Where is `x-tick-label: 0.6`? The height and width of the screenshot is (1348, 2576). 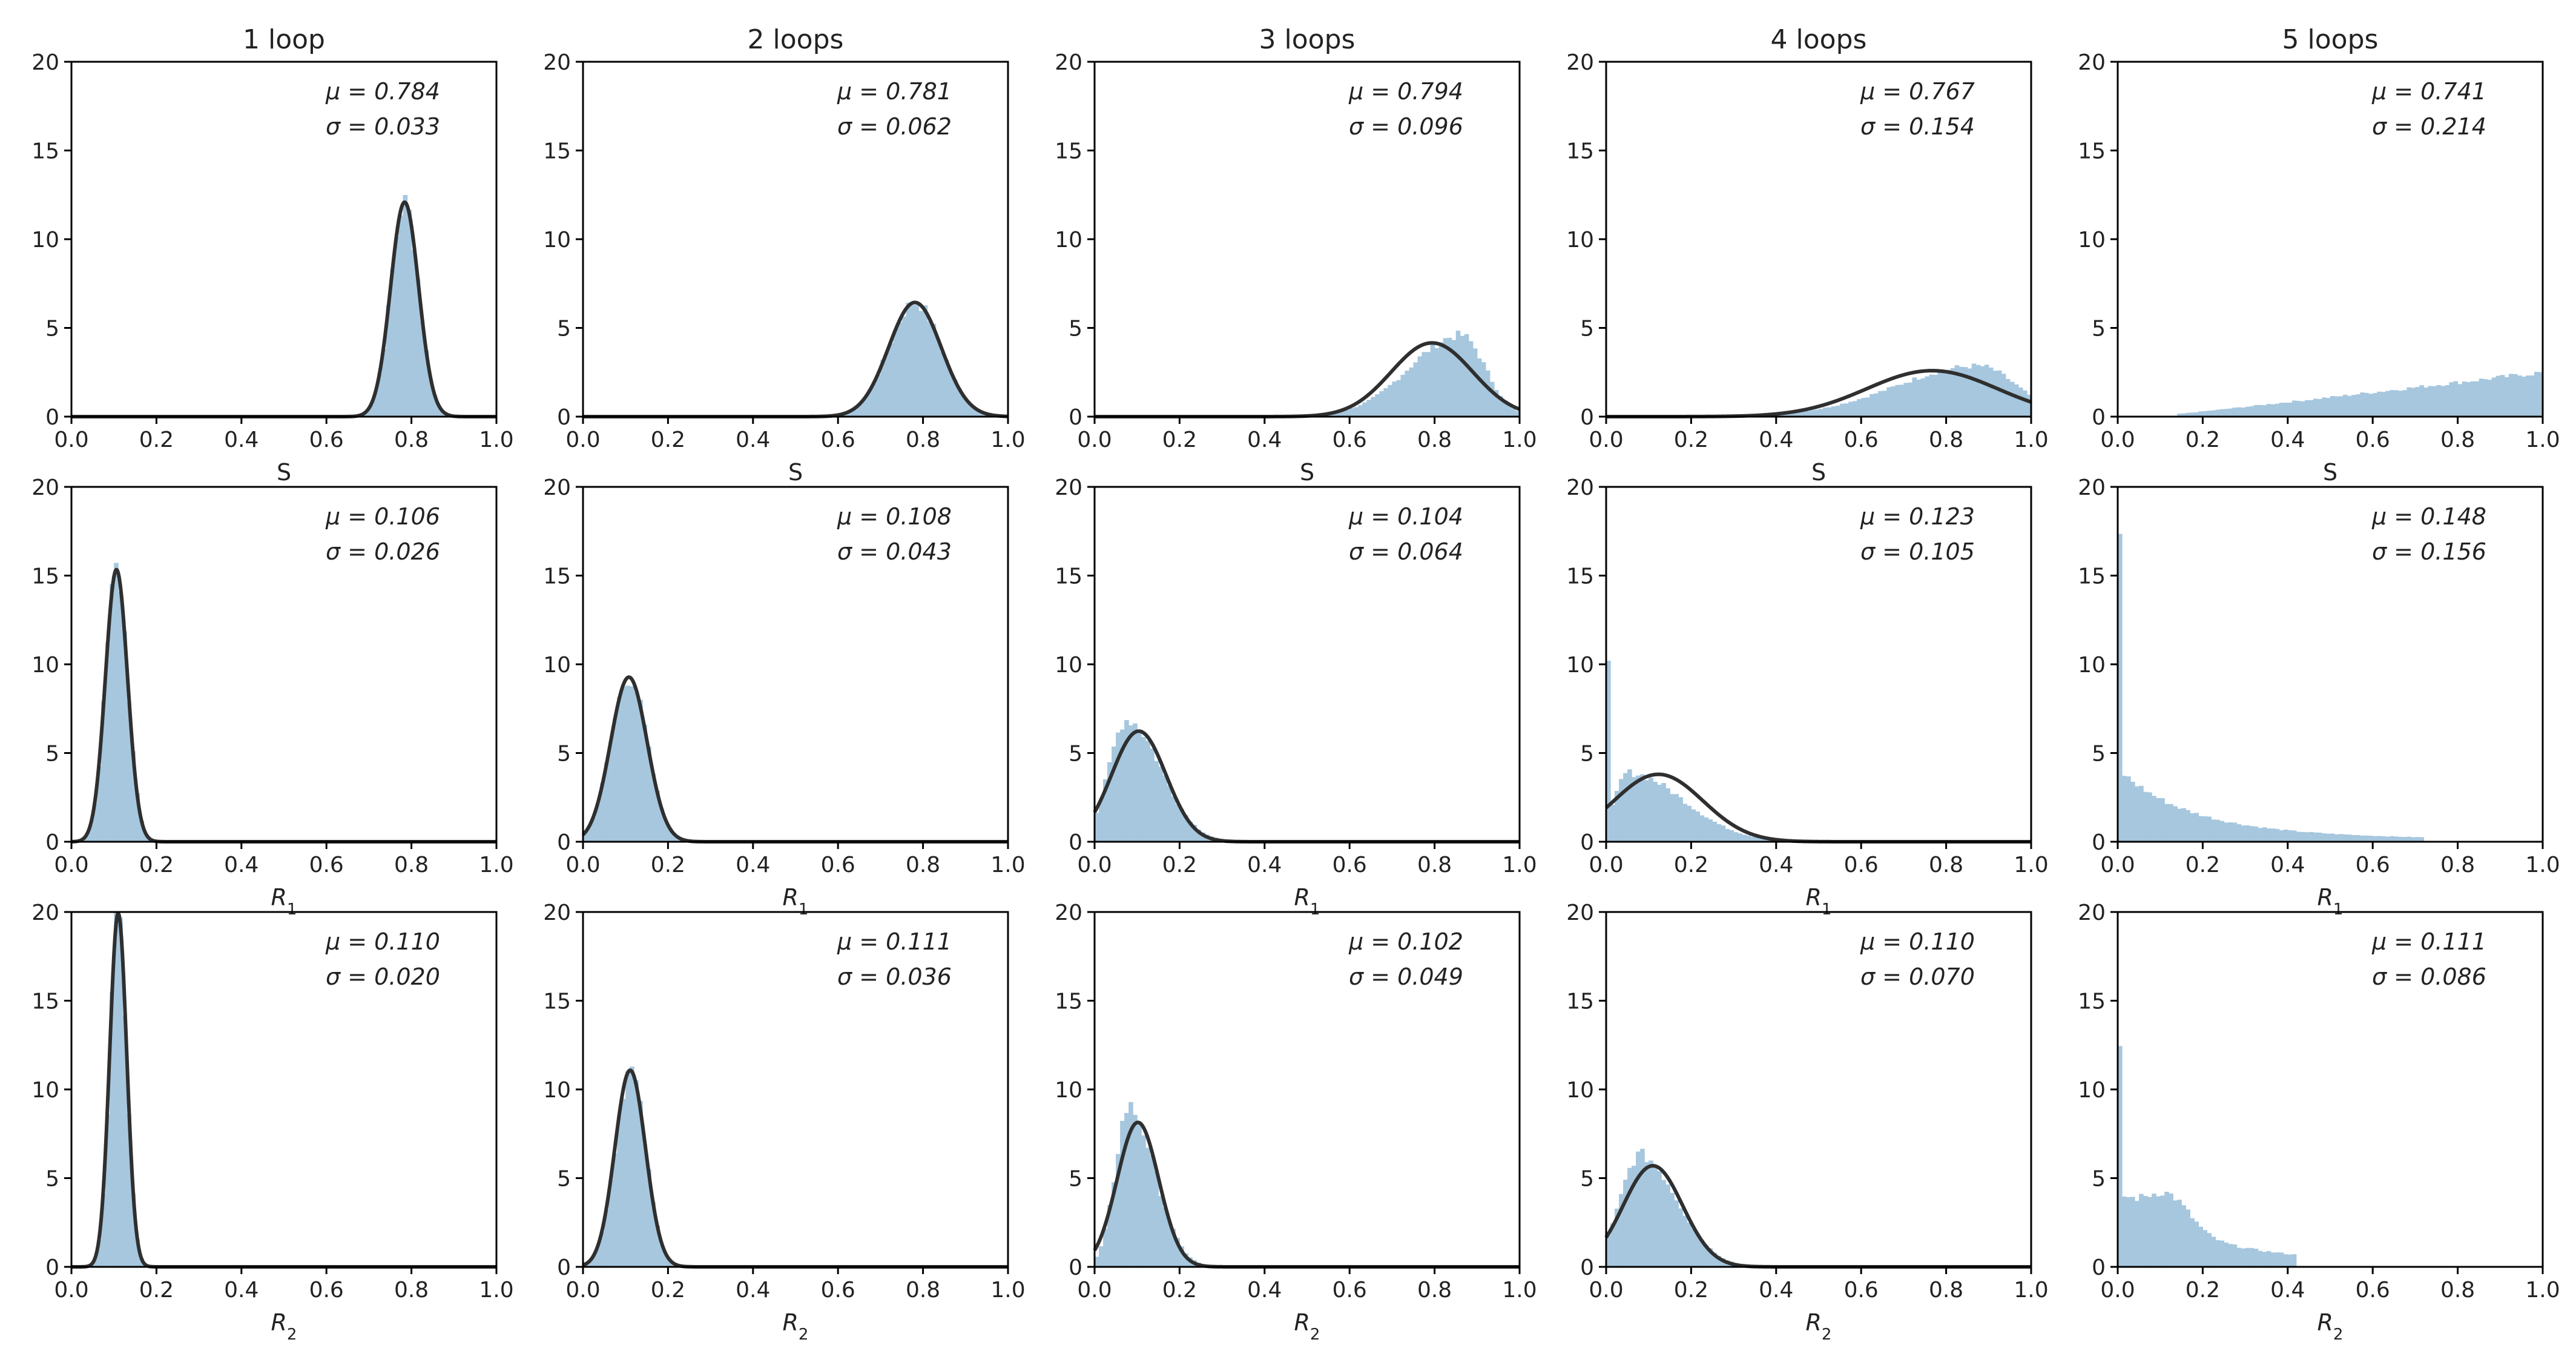
x-tick-label: 0.6 is located at coordinates (838, 440).